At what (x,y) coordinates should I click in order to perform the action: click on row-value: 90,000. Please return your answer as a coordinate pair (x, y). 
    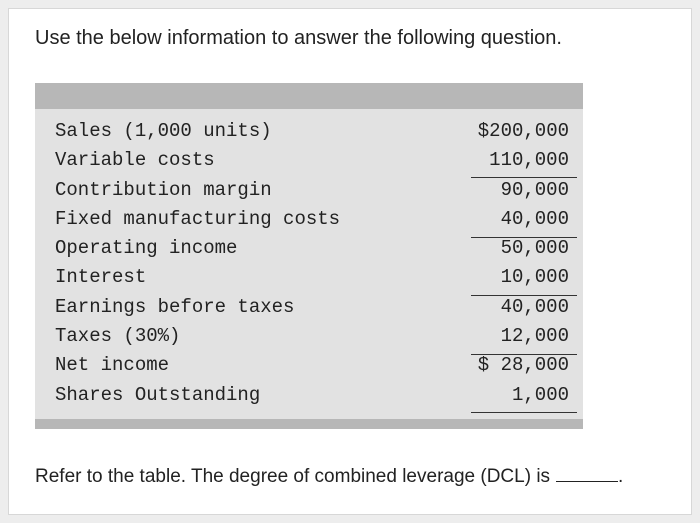
    Looking at the image, I should click on (534, 189).